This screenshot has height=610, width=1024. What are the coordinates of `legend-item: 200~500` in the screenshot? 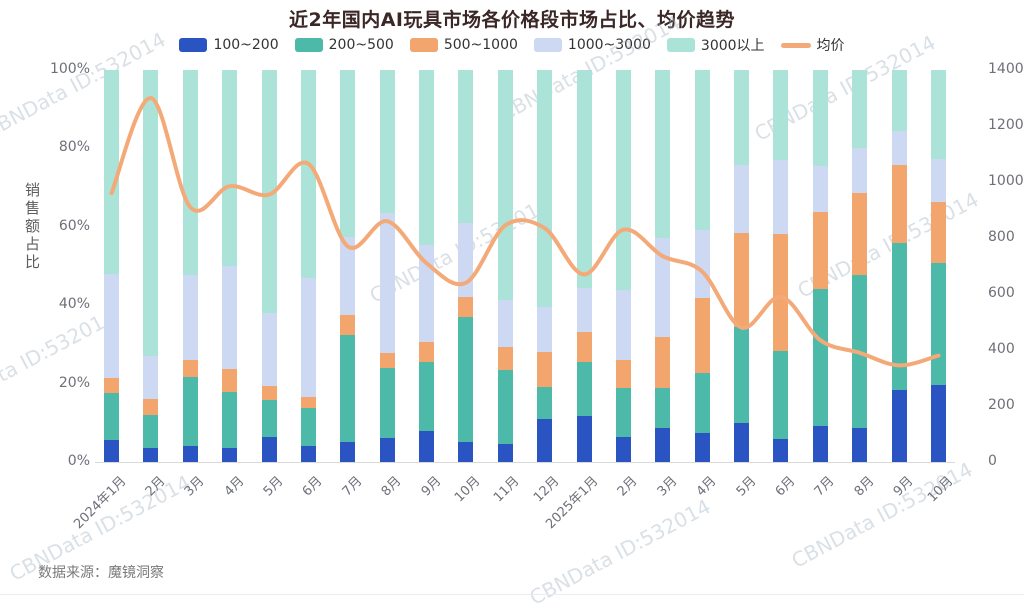 It's located at (344, 45).